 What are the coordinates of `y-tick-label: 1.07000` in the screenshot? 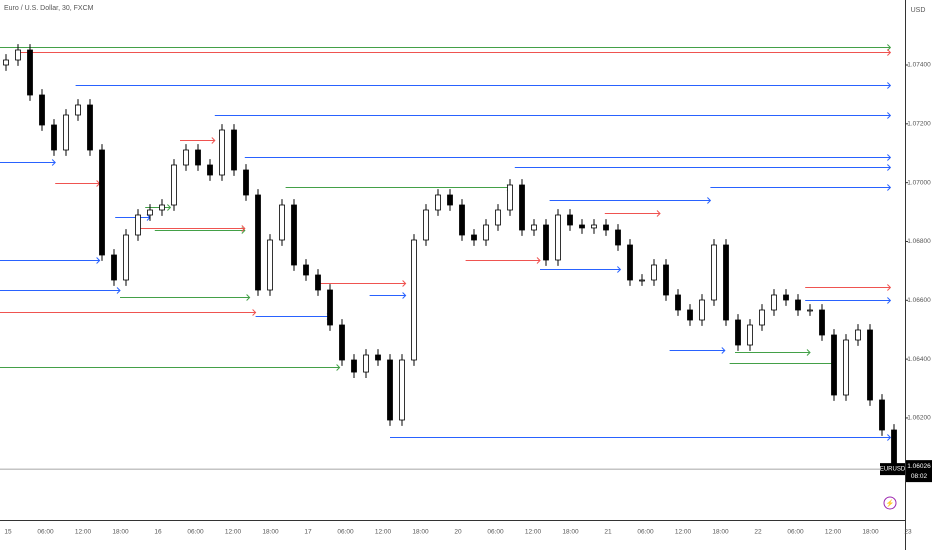 It's located at (919, 182).